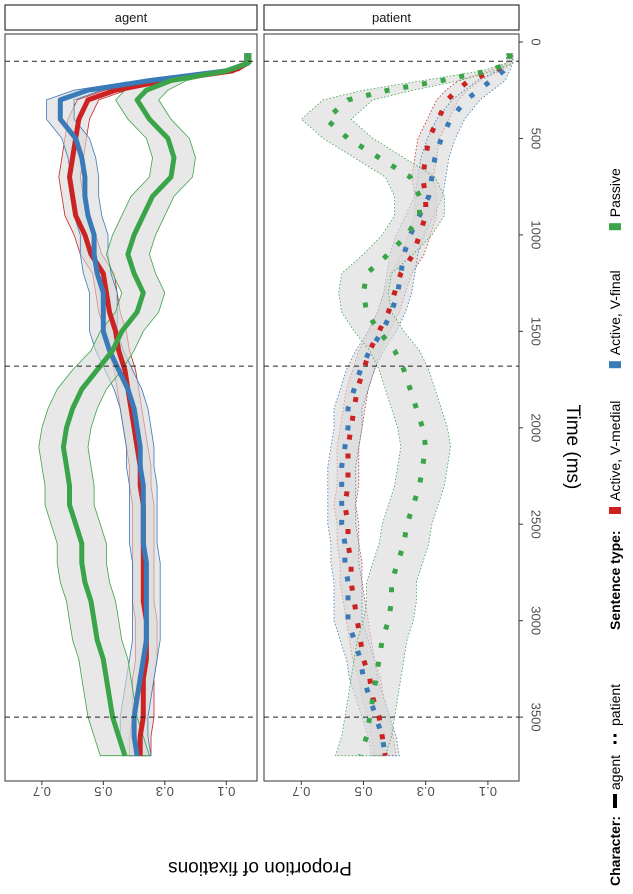 The width and height of the screenshot is (633, 894). Describe the element at coordinates (536, 717) in the screenshot. I see `x-tick-label: 3500` at that location.